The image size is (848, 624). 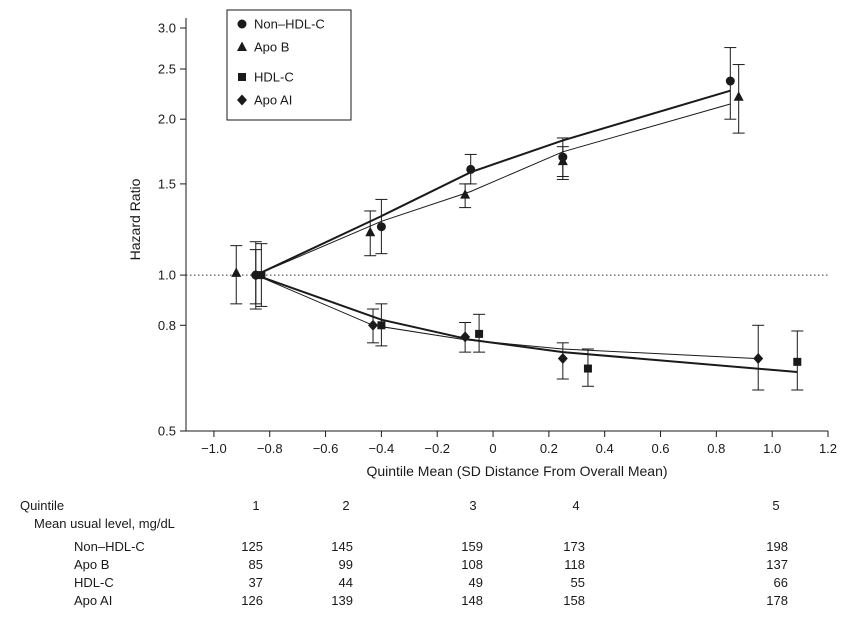 I want to click on y-tick-label: 3.0, so click(x=167, y=28).